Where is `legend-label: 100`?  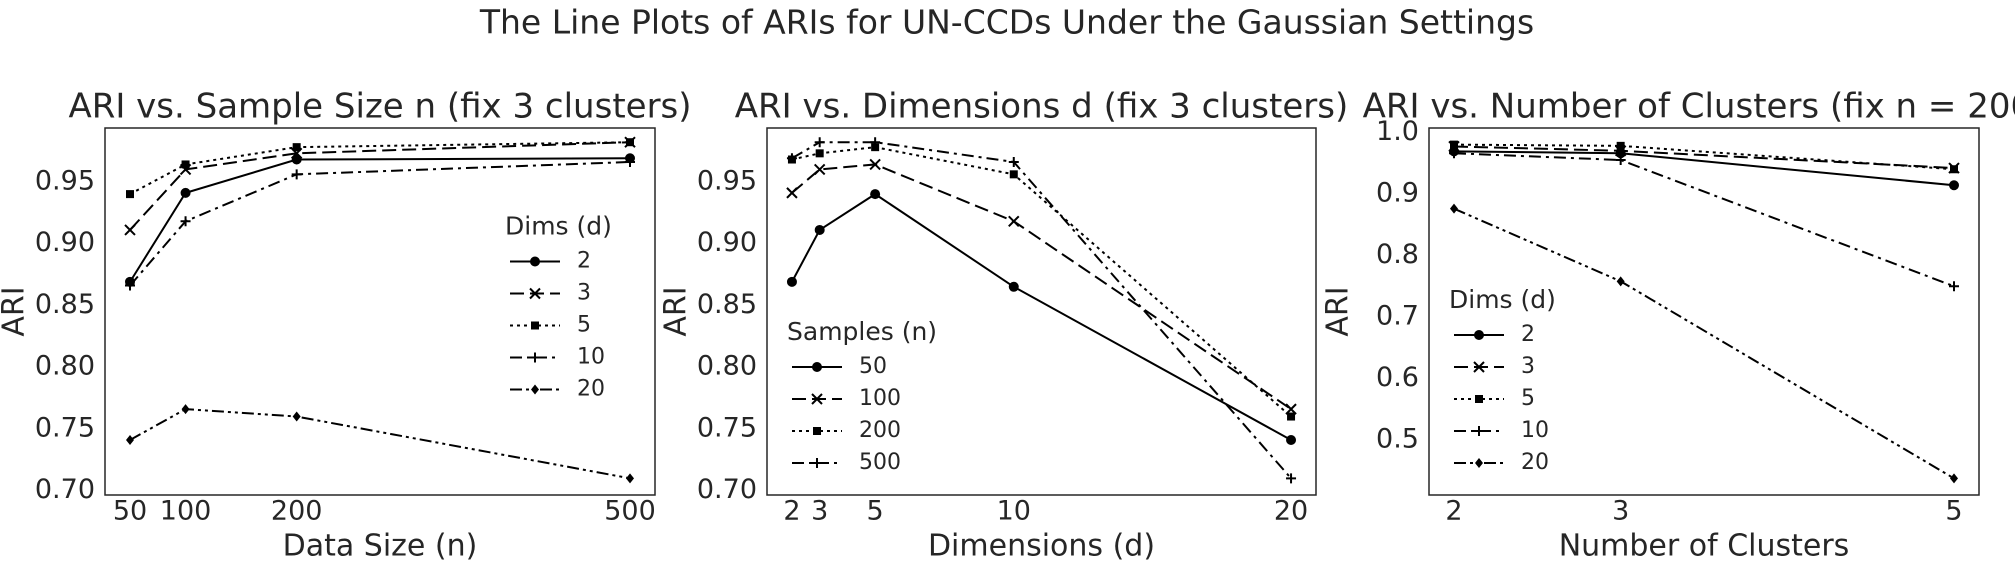 legend-label: 100 is located at coordinates (880, 398).